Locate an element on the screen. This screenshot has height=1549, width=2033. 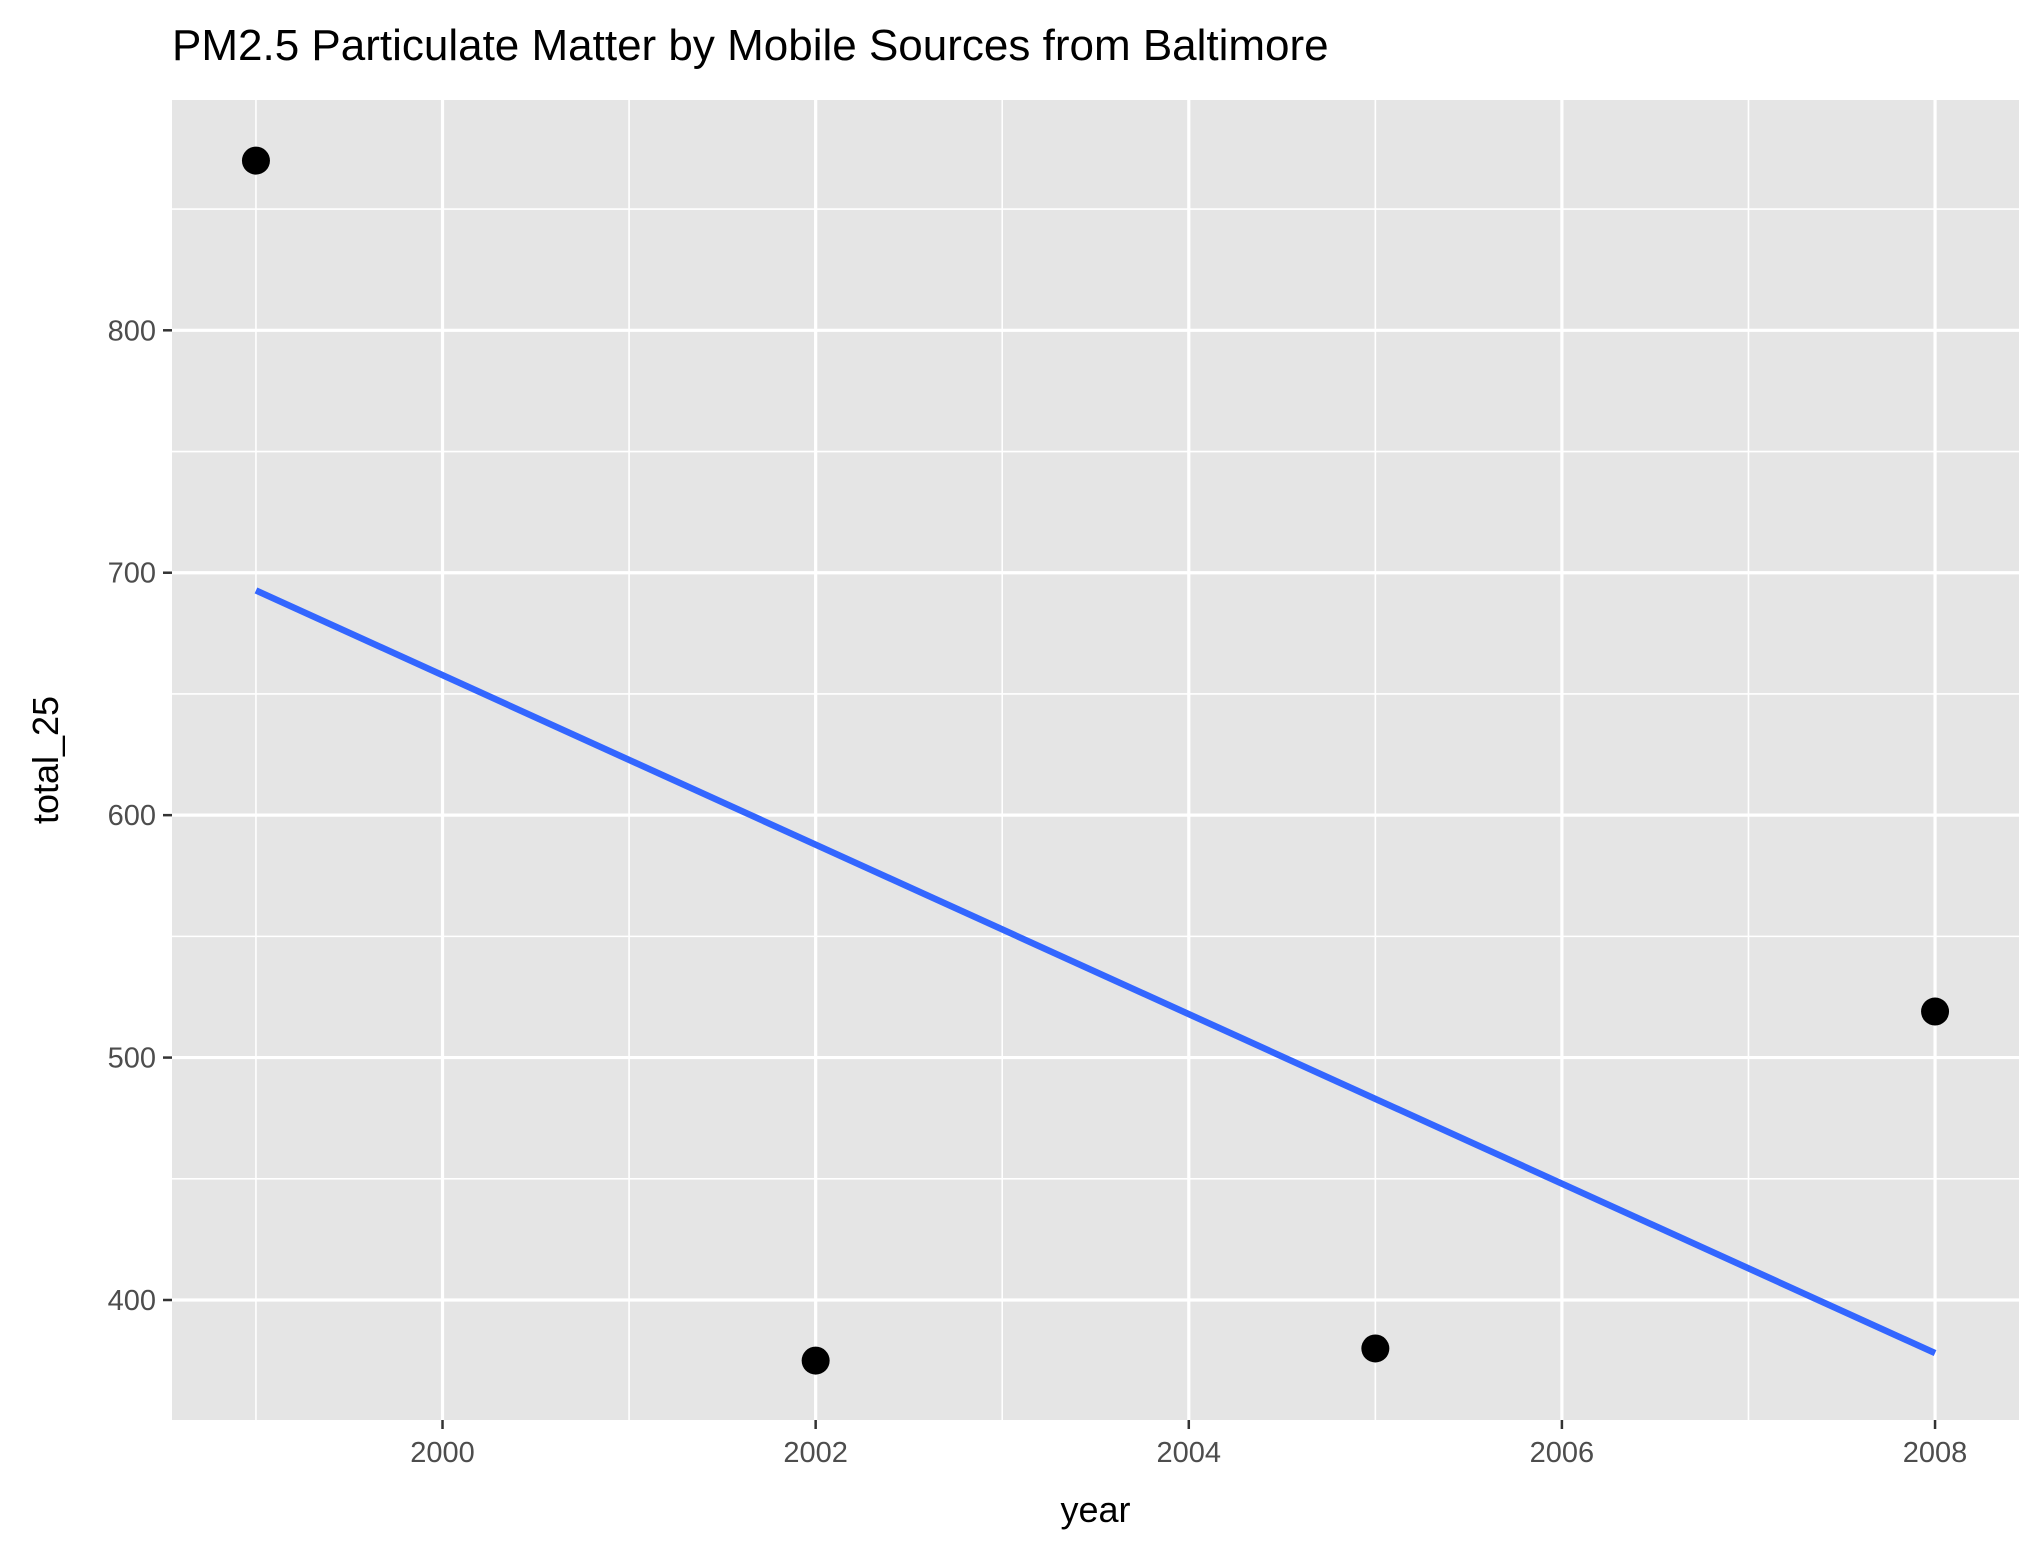
x-tick-label: 2000 is located at coordinates (442, 1453).